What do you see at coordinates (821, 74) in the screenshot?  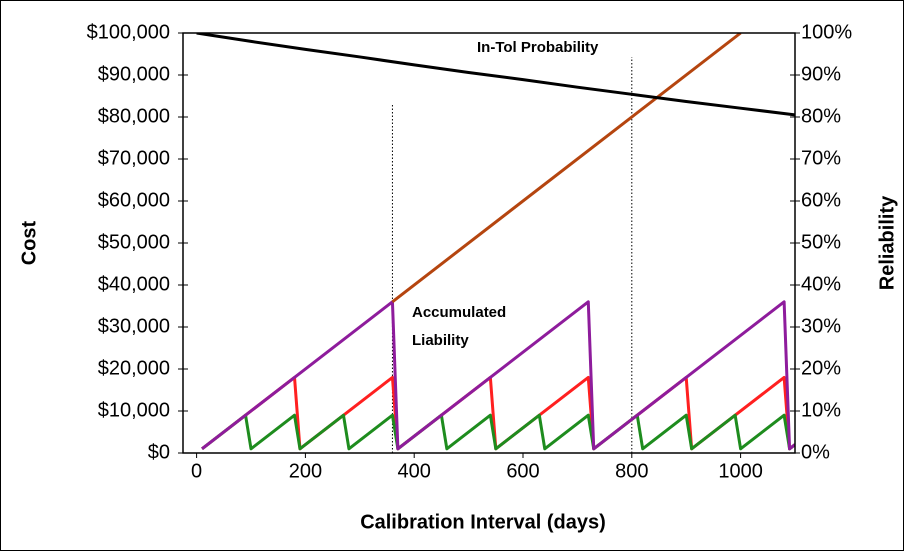 I see `y2-tick-label: 90%` at bounding box center [821, 74].